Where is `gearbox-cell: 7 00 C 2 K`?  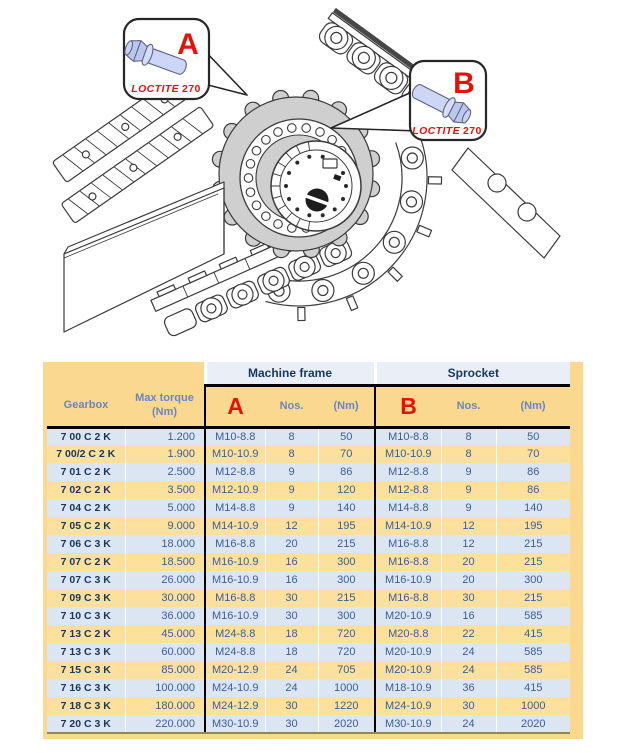
gearbox-cell: 7 00 C 2 K is located at coordinates (86, 436).